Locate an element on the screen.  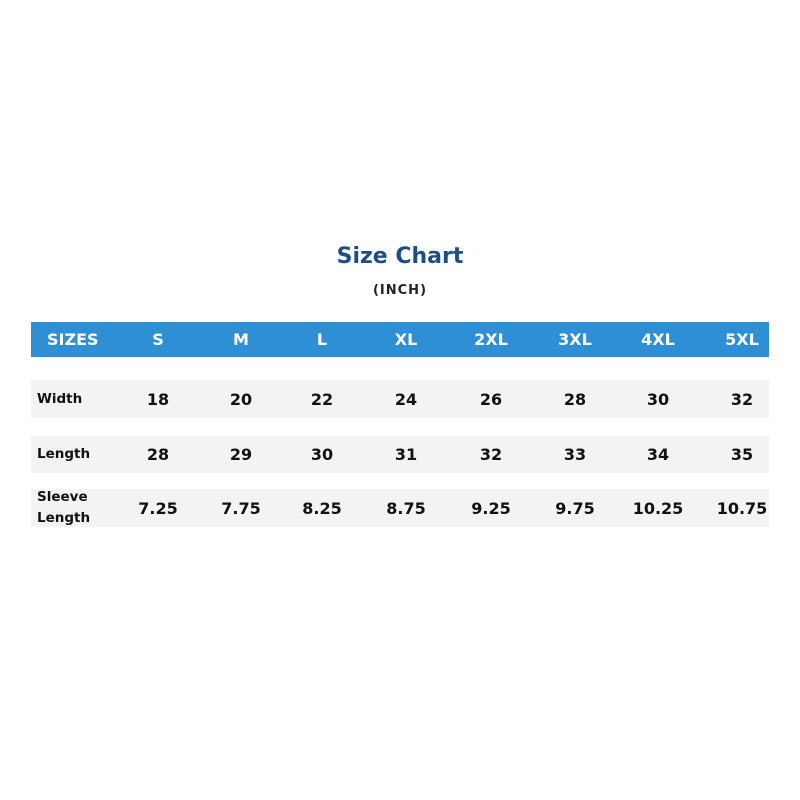
table-cell: 22 is located at coordinates (322, 399).